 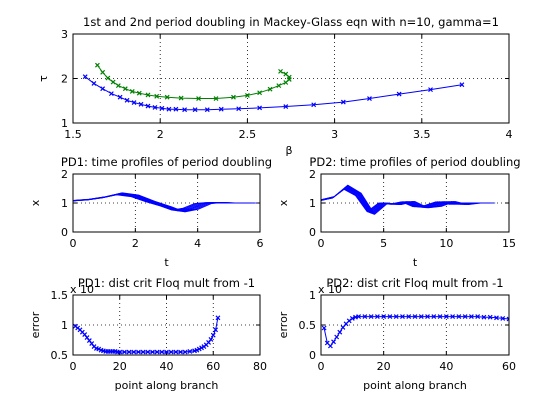 I want to click on chart-title: PD1: time profiles of period doubling, so click(x=166, y=162).